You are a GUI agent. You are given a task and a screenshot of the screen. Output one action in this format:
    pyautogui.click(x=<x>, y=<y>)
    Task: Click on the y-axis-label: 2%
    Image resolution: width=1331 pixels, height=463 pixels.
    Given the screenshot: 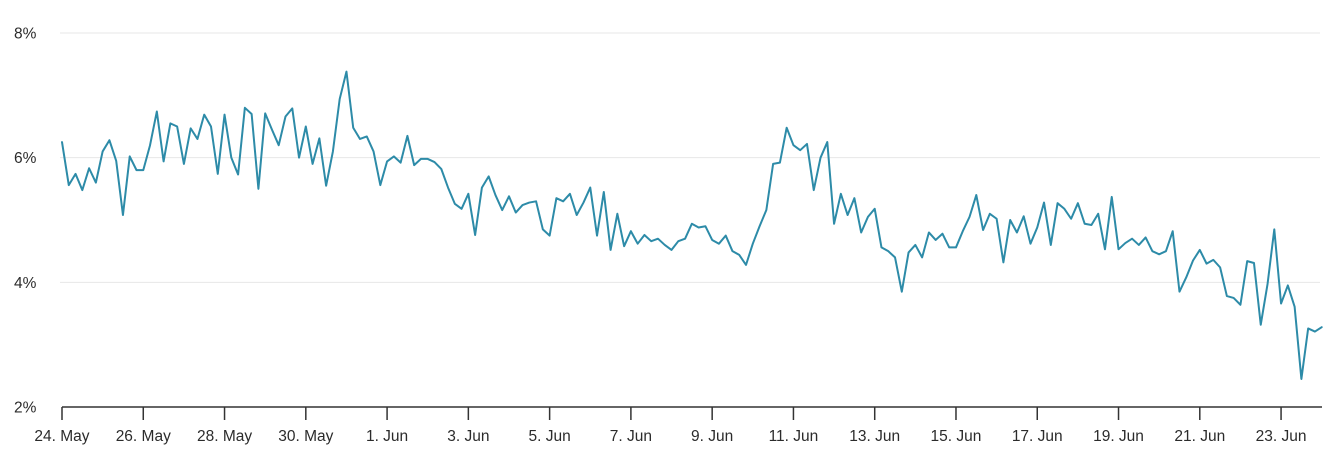 What is the action you would take?
    pyautogui.click(x=25, y=408)
    